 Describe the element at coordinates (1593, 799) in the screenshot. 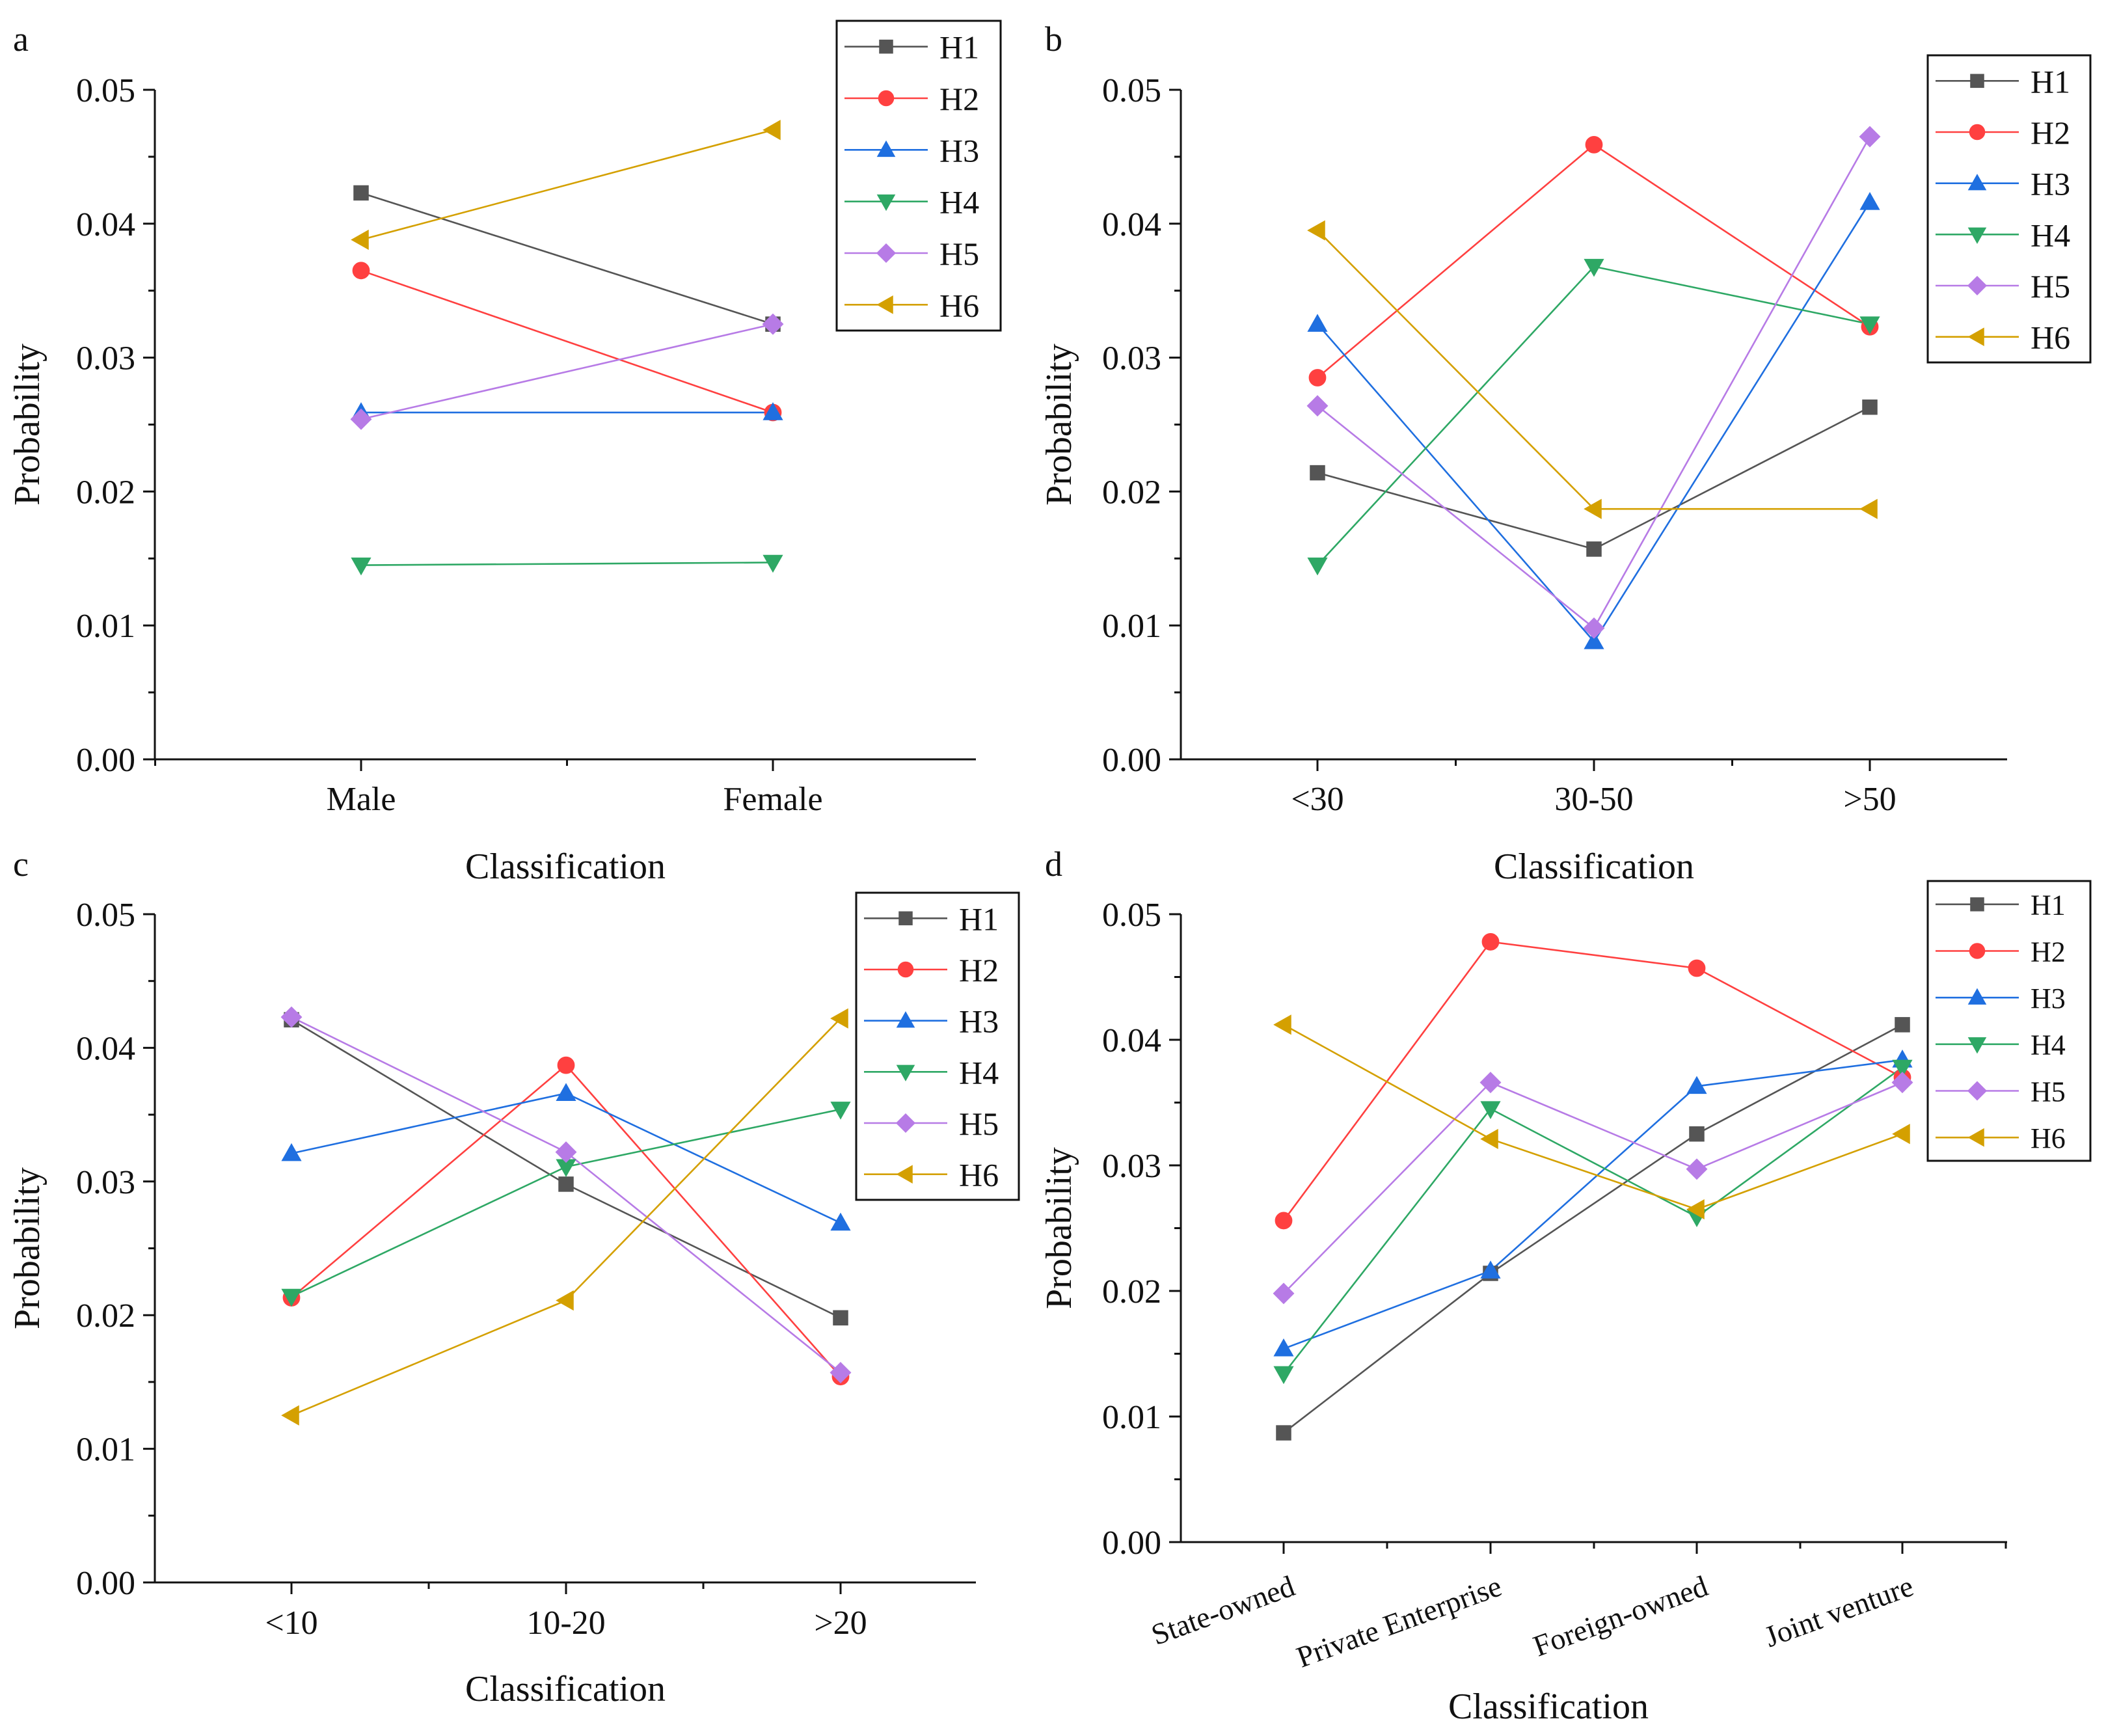

I see `x-tick-label: 30-50` at that location.